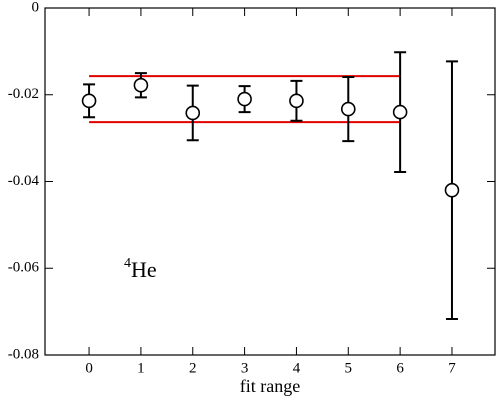 The image size is (498, 403). What do you see at coordinates (400, 368) in the screenshot?
I see `x-tick-label: 6` at bounding box center [400, 368].